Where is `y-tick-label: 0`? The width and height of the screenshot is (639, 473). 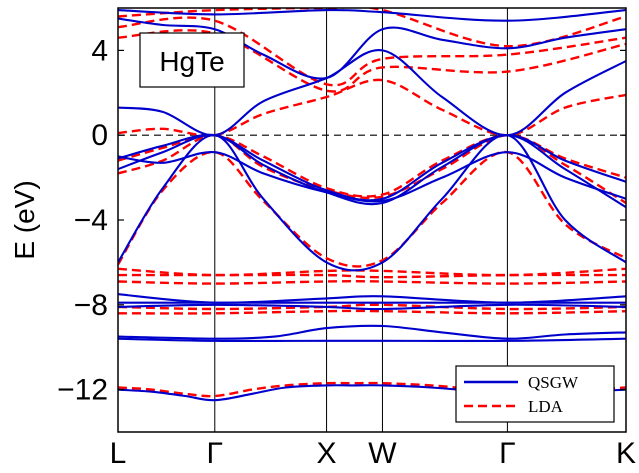 y-tick-label: 0 is located at coordinates (99, 135).